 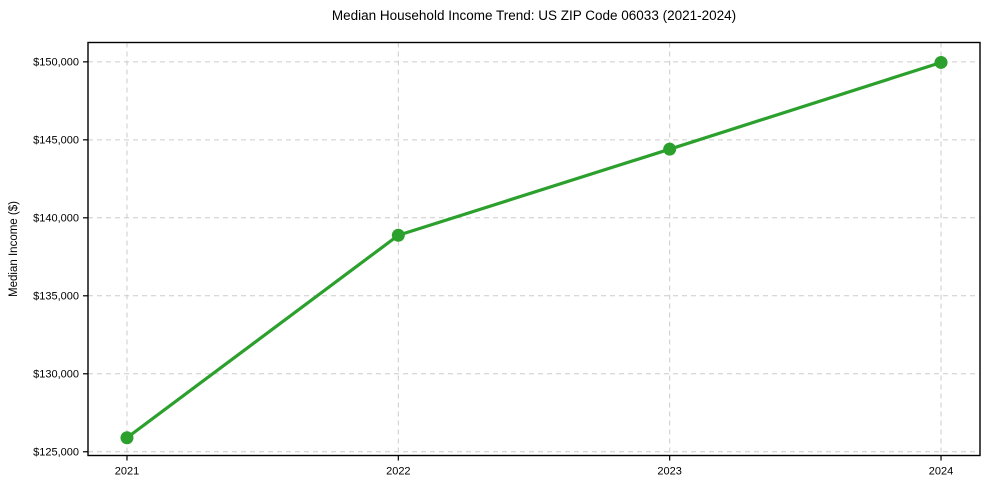 What do you see at coordinates (941, 62) in the screenshot?
I see `data-point-2024` at bounding box center [941, 62].